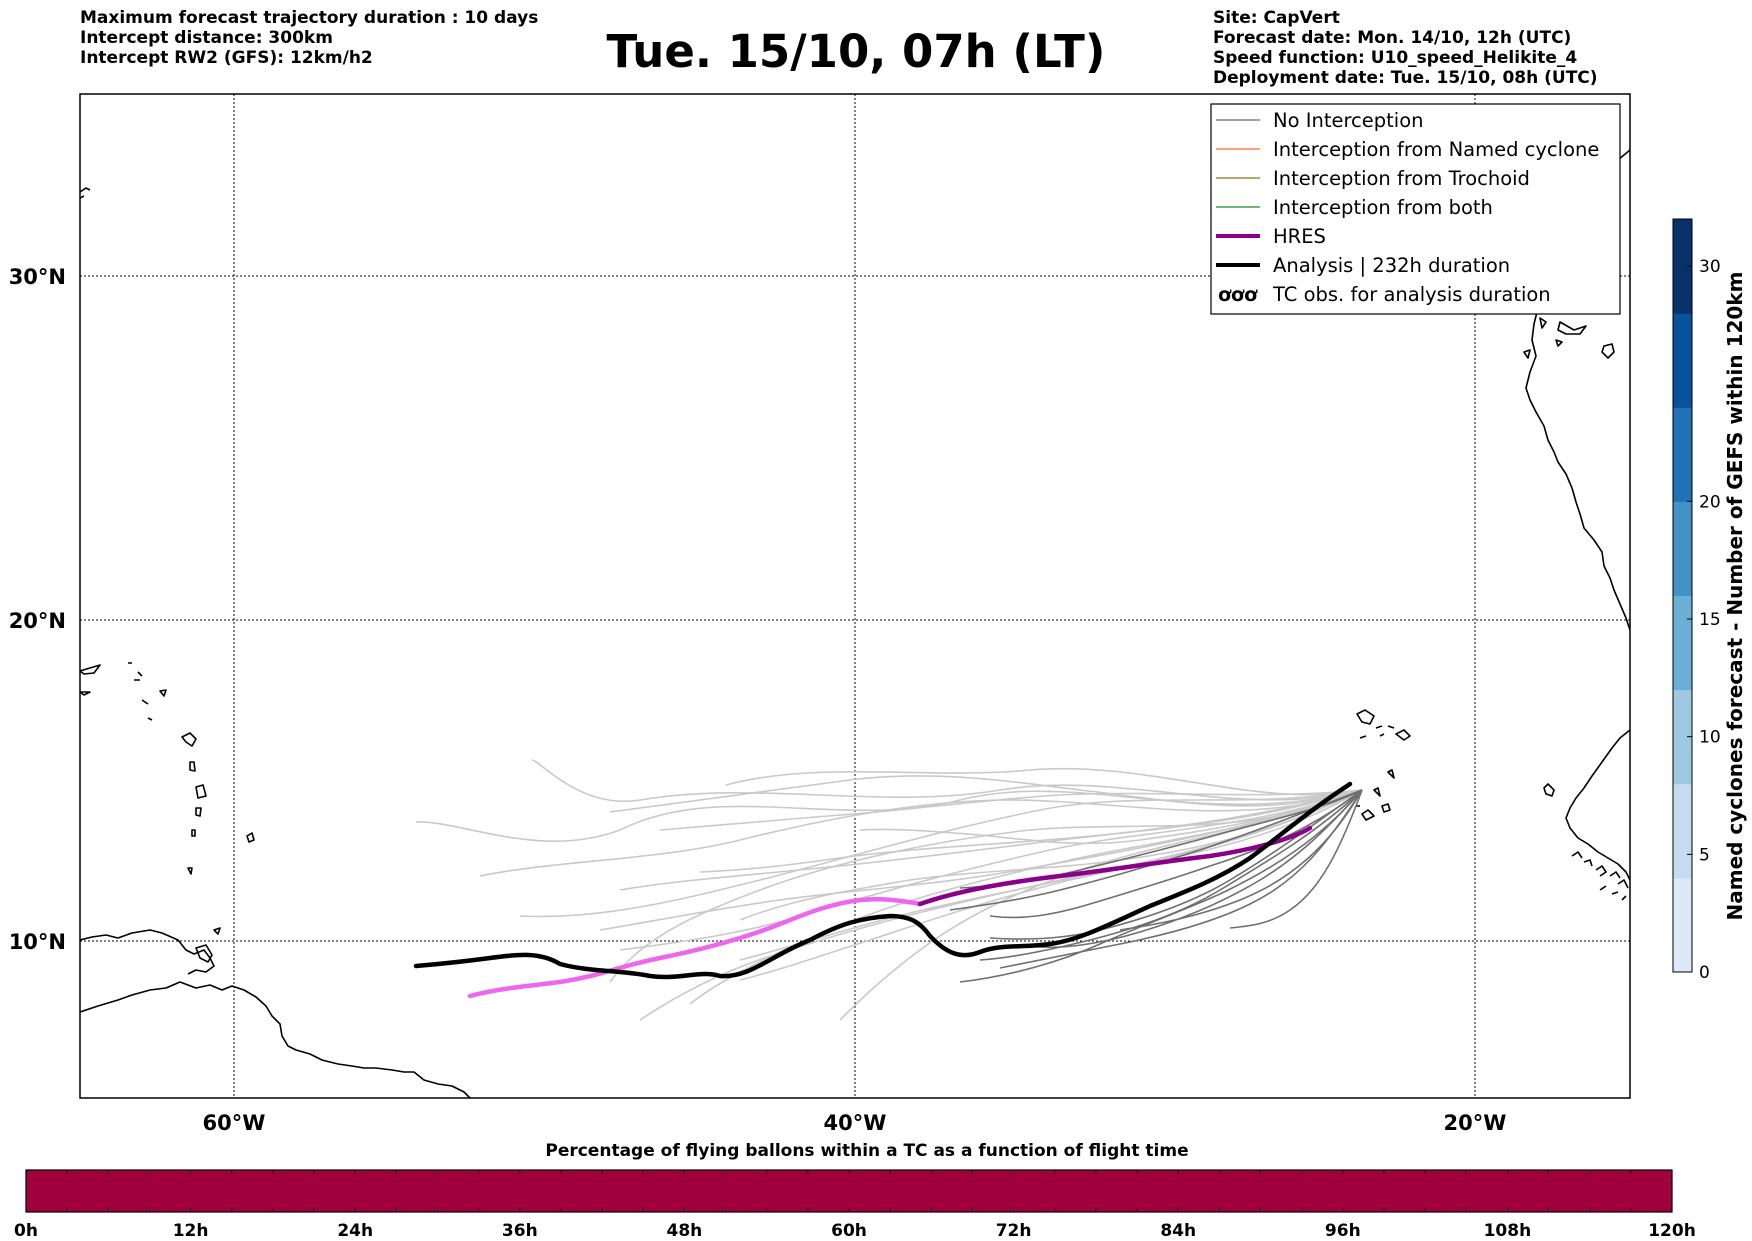 This screenshot has width=1752, height=1241. I want to click on right-colorbar-fill, so click(1682, 596).